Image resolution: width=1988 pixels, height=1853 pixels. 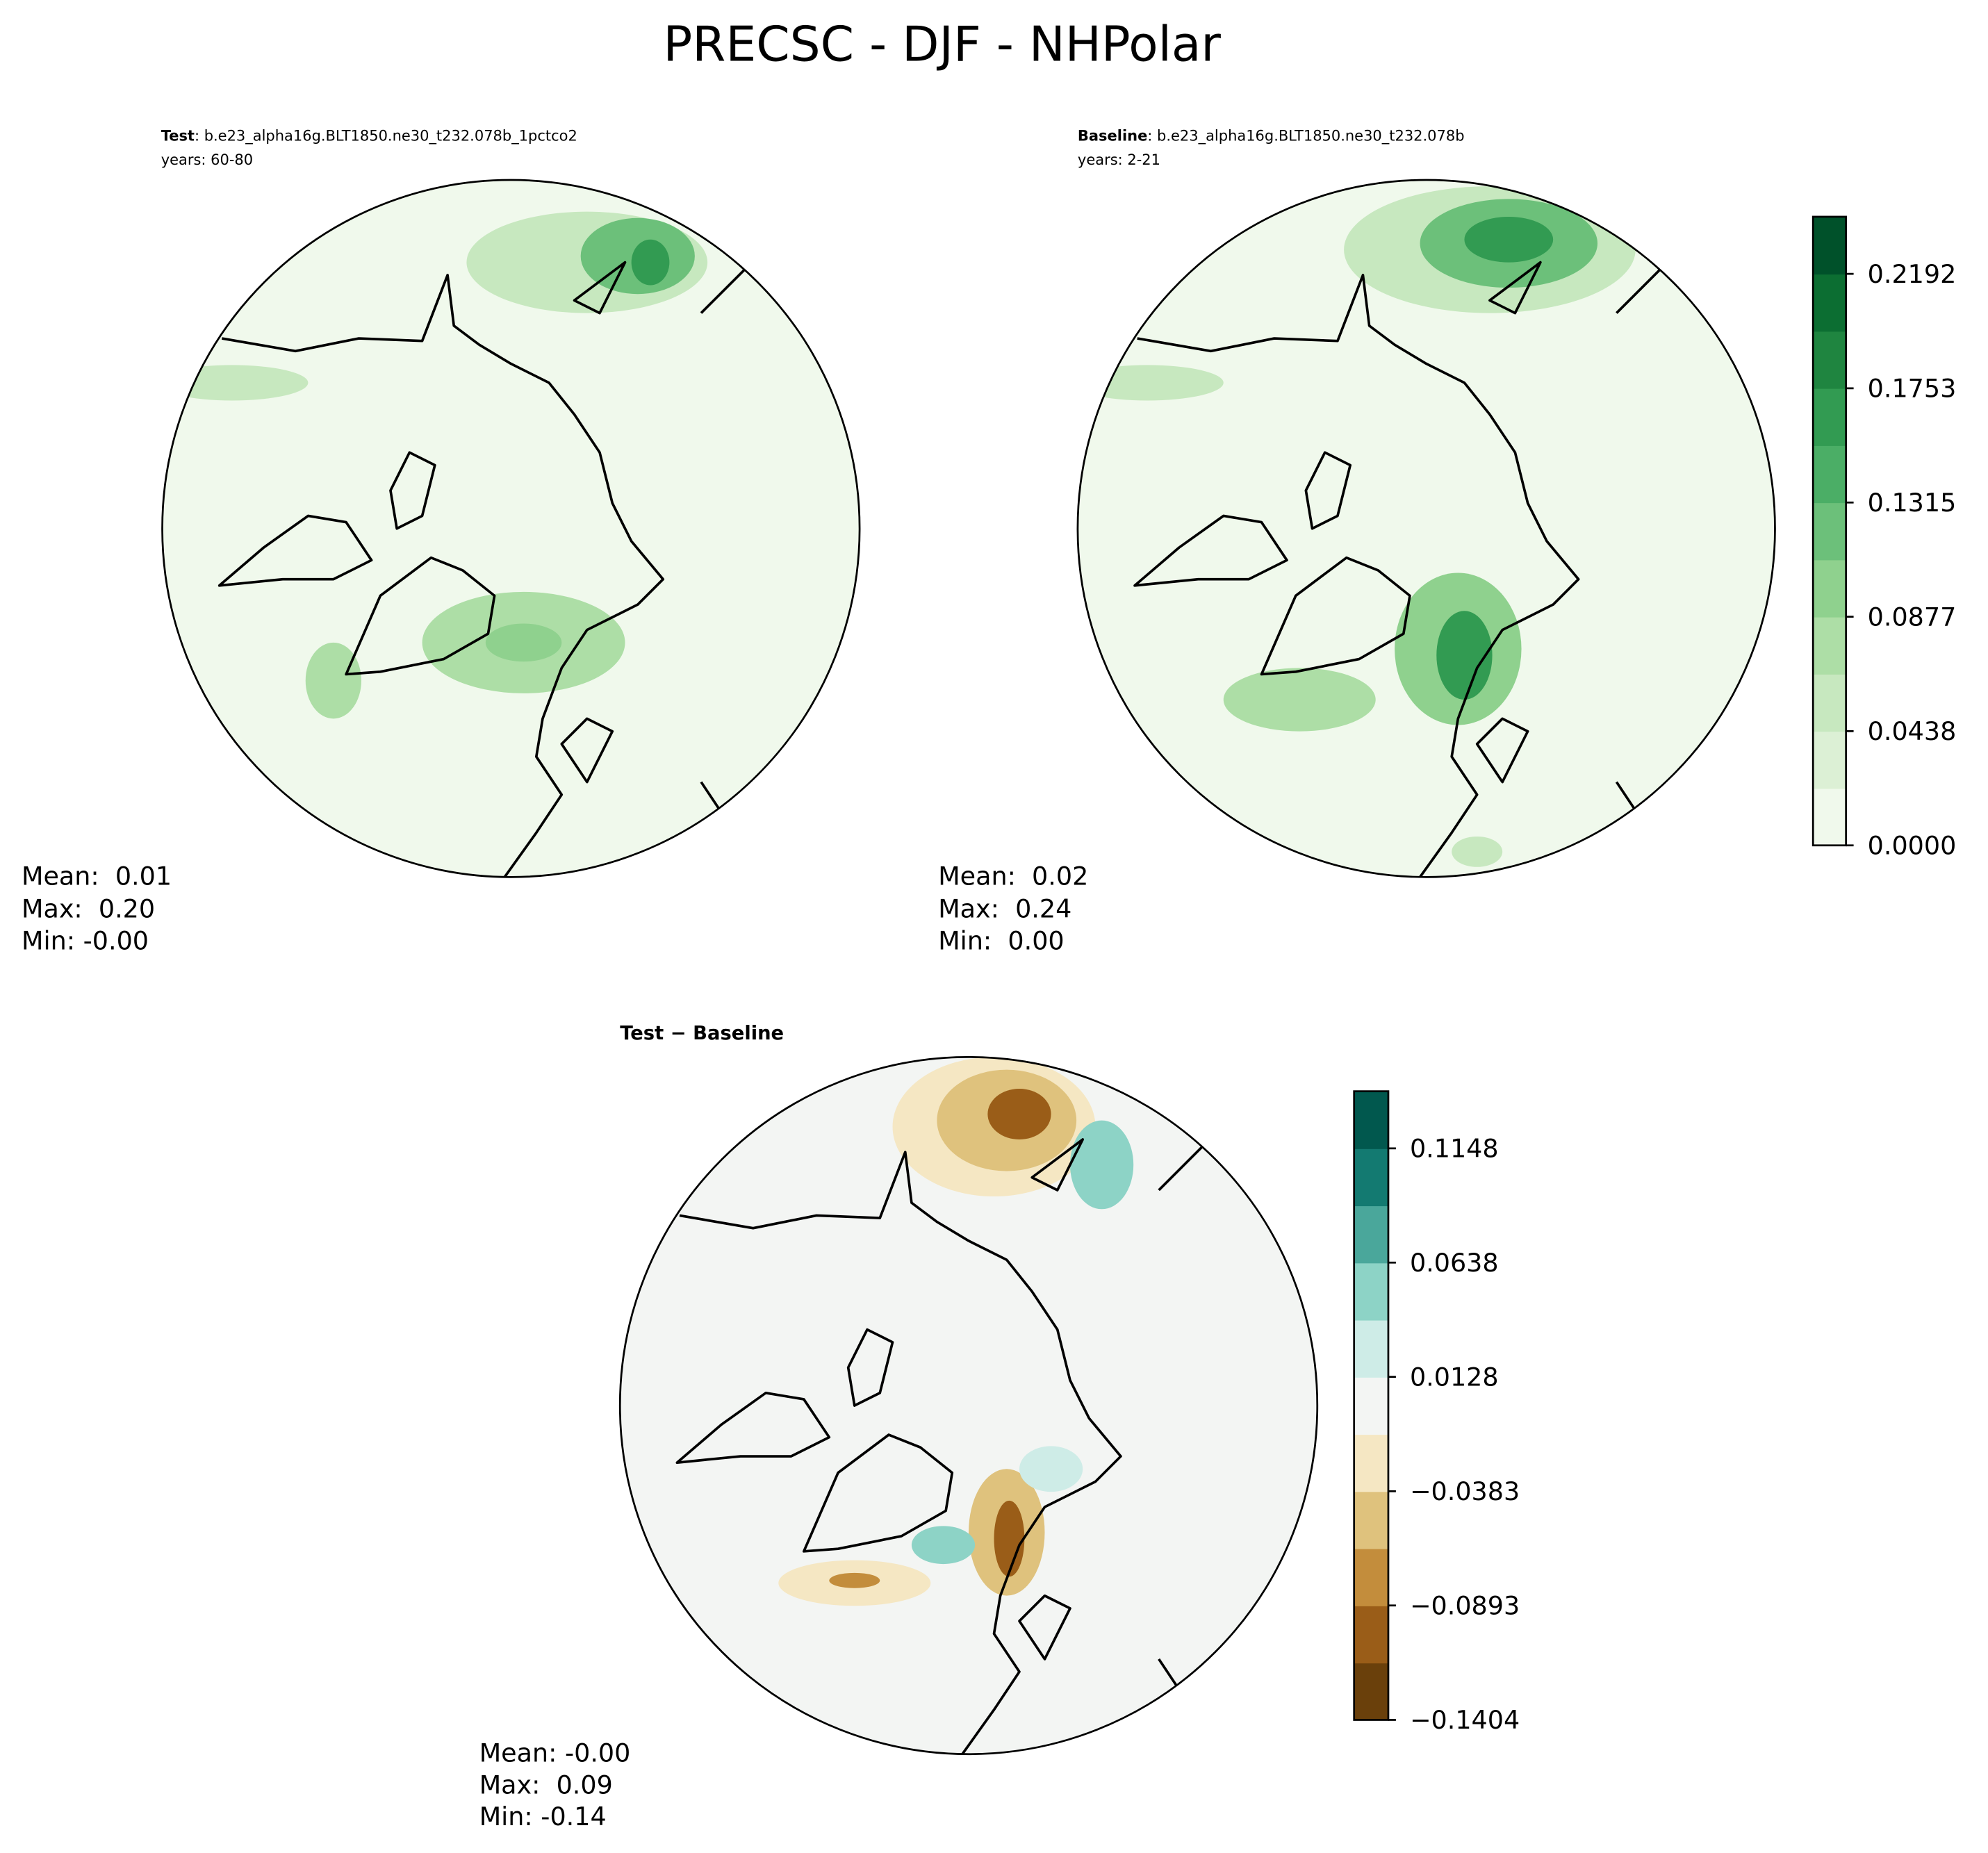 What do you see at coordinates (1912, 274) in the screenshot?
I see `colorbar-tick-label: 0.2192` at bounding box center [1912, 274].